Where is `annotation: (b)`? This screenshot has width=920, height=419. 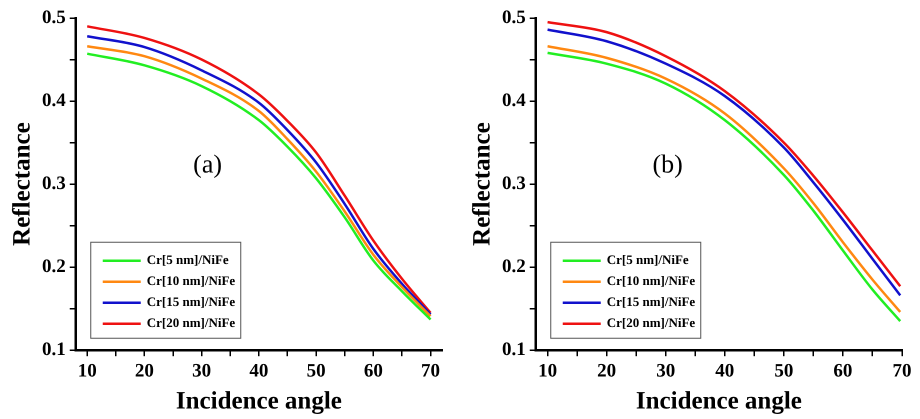
annotation: (b) is located at coordinates (667, 164).